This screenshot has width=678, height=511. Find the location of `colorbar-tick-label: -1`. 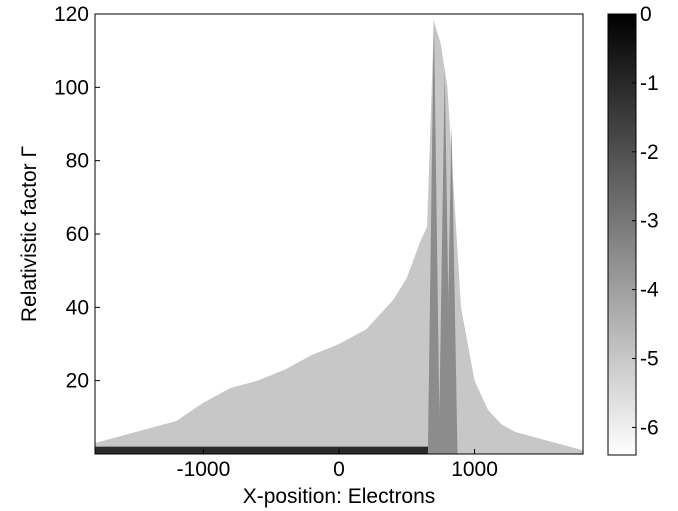

colorbar-tick-label: -1 is located at coordinates (649, 83).